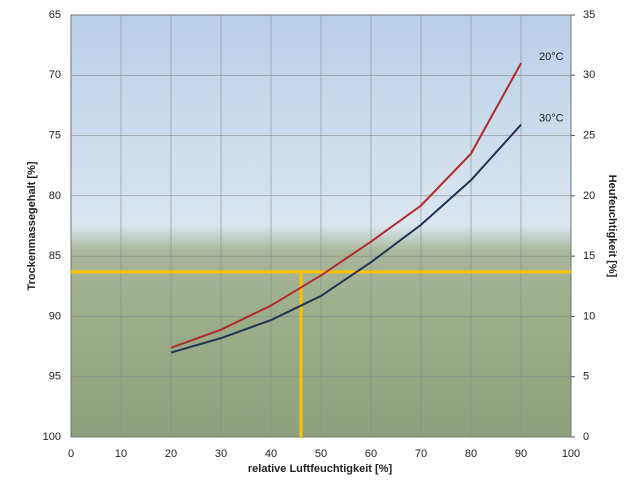 The height and width of the screenshot is (485, 630). What do you see at coordinates (171, 454) in the screenshot?
I see `x-tick-label: 20` at bounding box center [171, 454].